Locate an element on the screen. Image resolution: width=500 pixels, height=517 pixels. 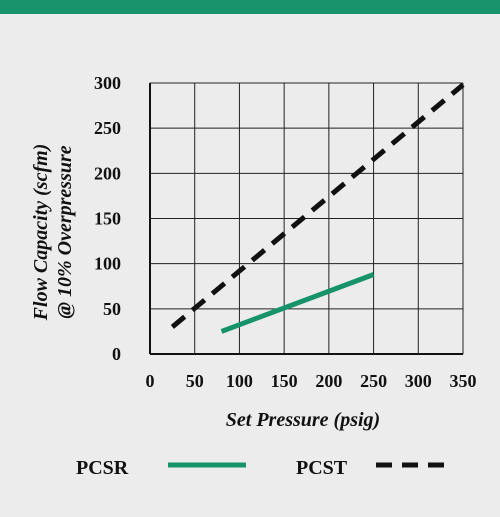
legend: PCSR PCST is located at coordinates (264, 468).